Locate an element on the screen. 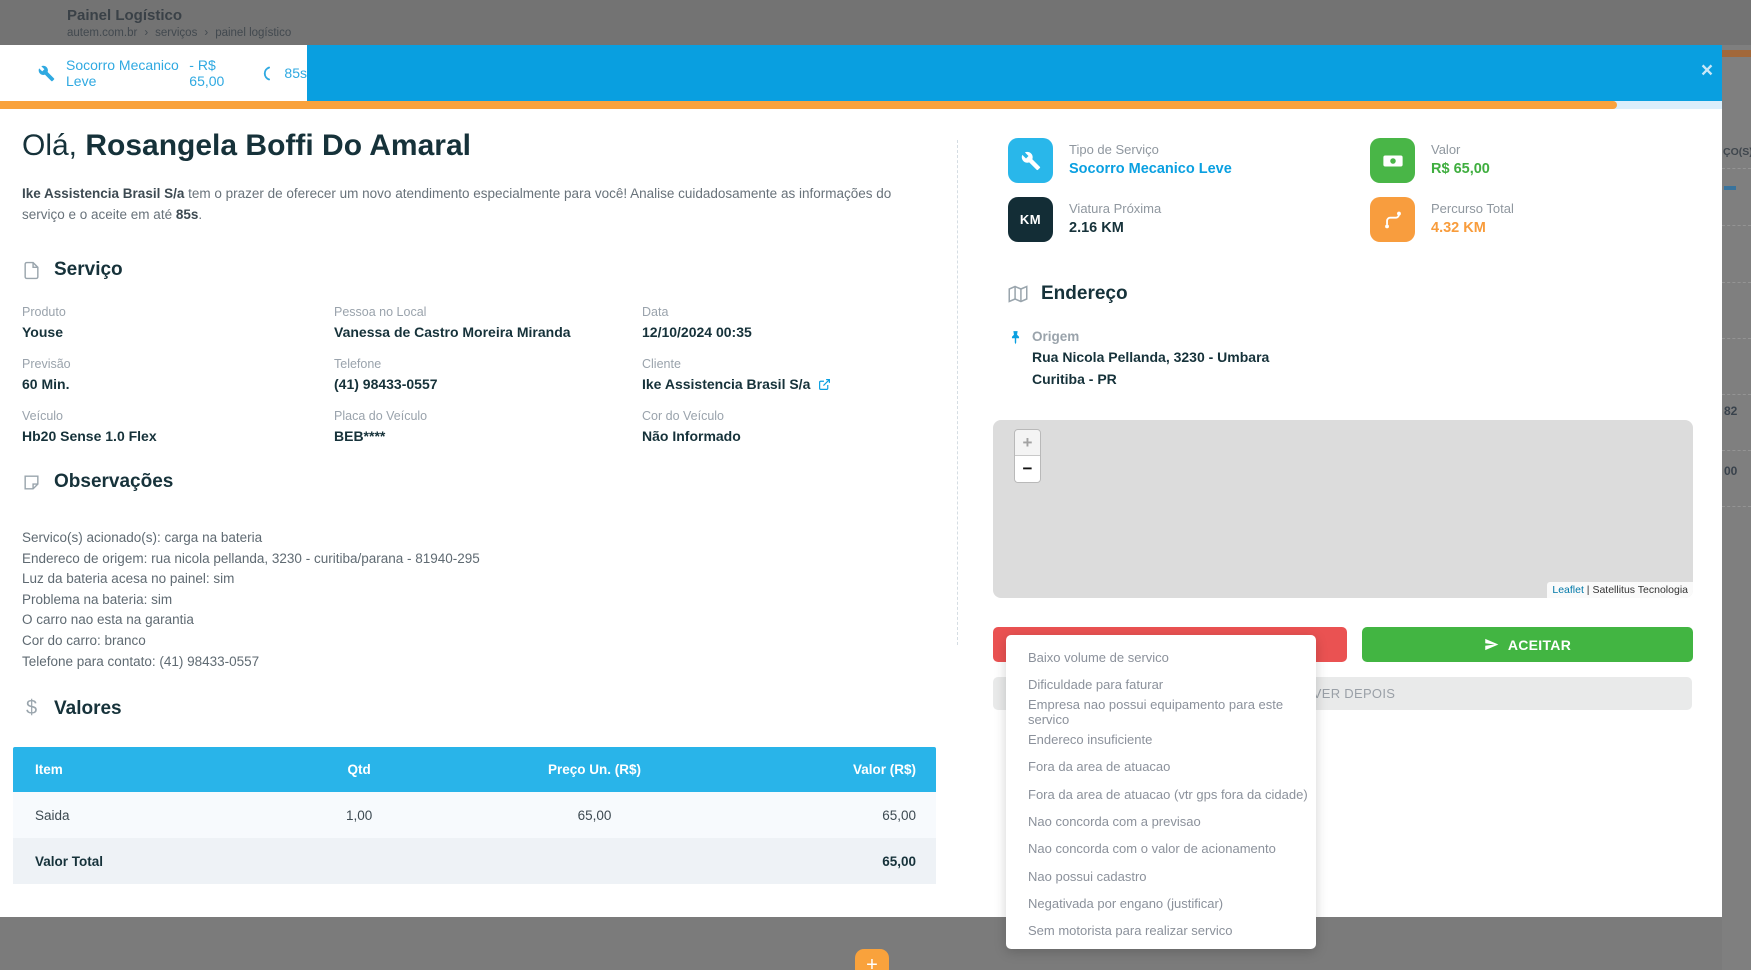  column-header-qtd: Qtd is located at coordinates (359, 769).